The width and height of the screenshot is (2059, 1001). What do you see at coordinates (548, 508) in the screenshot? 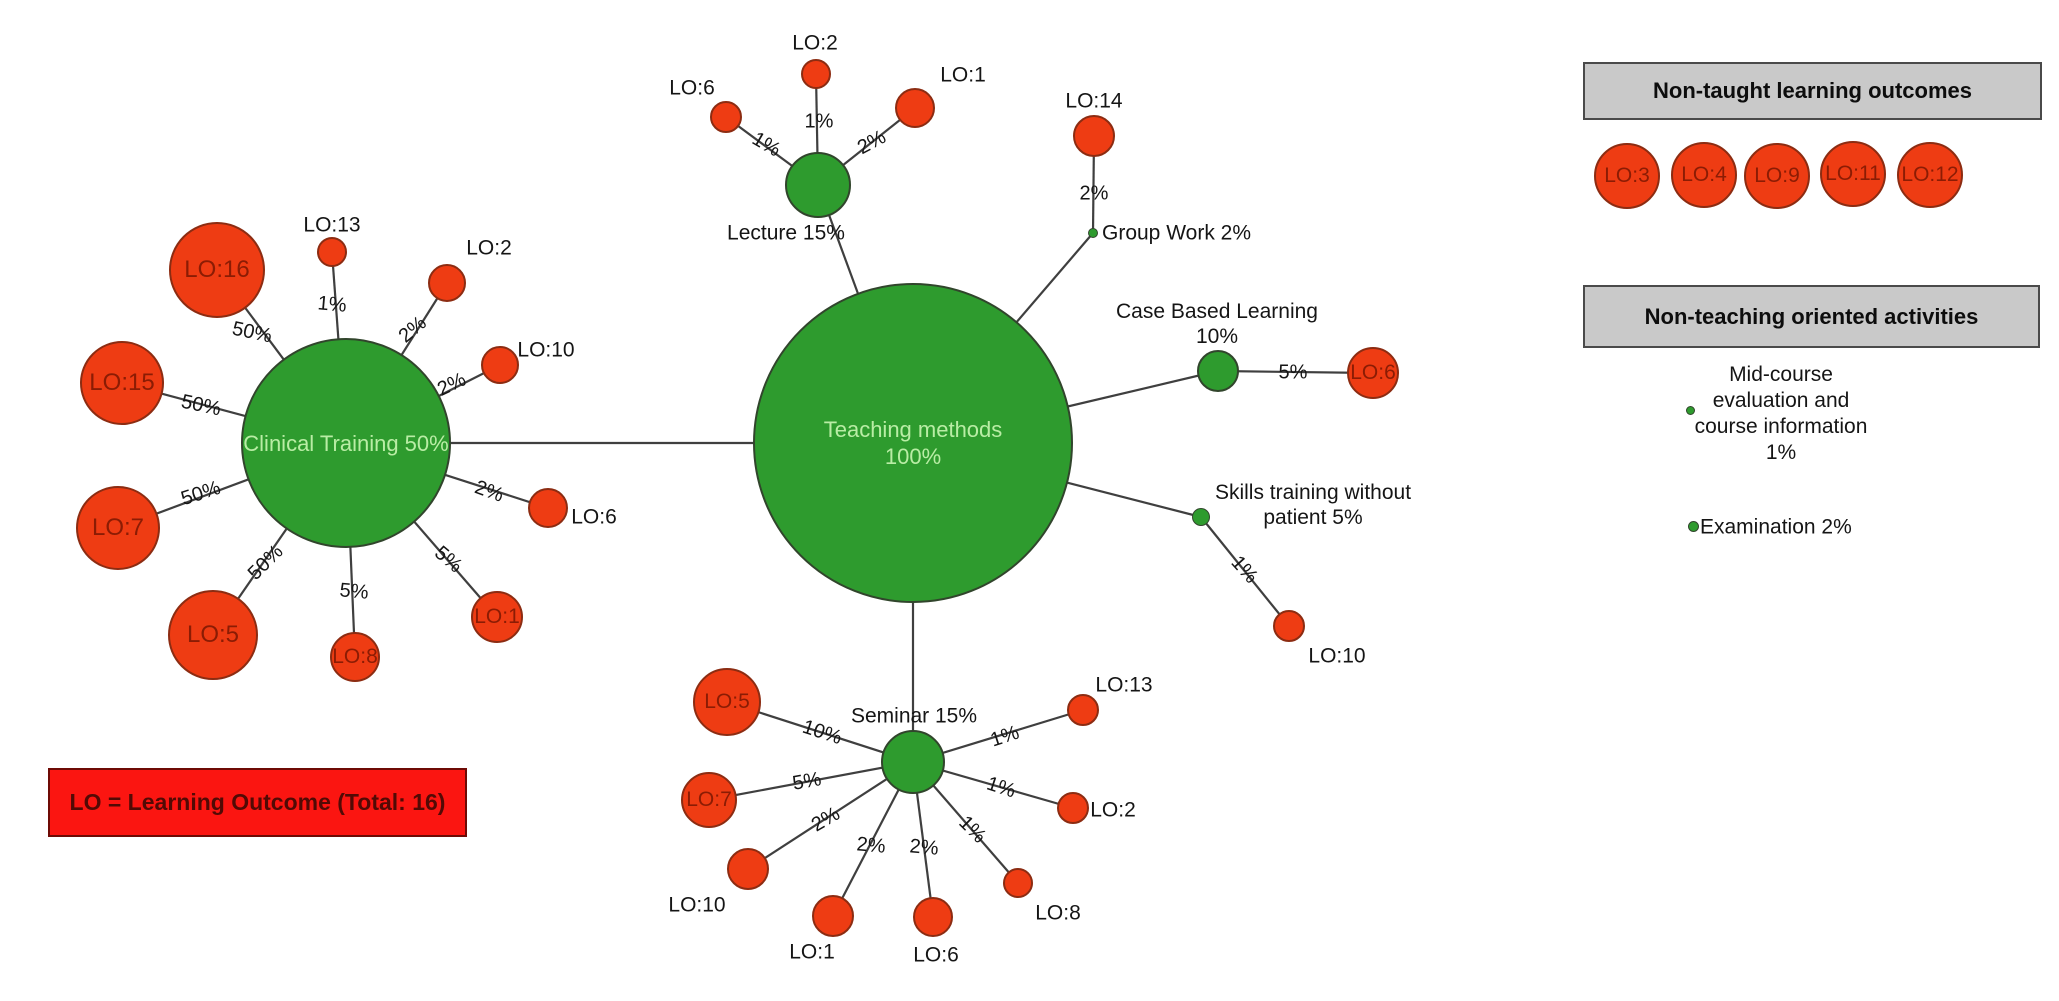
I see `node-clinical-lo6` at bounding box center [548, 508].